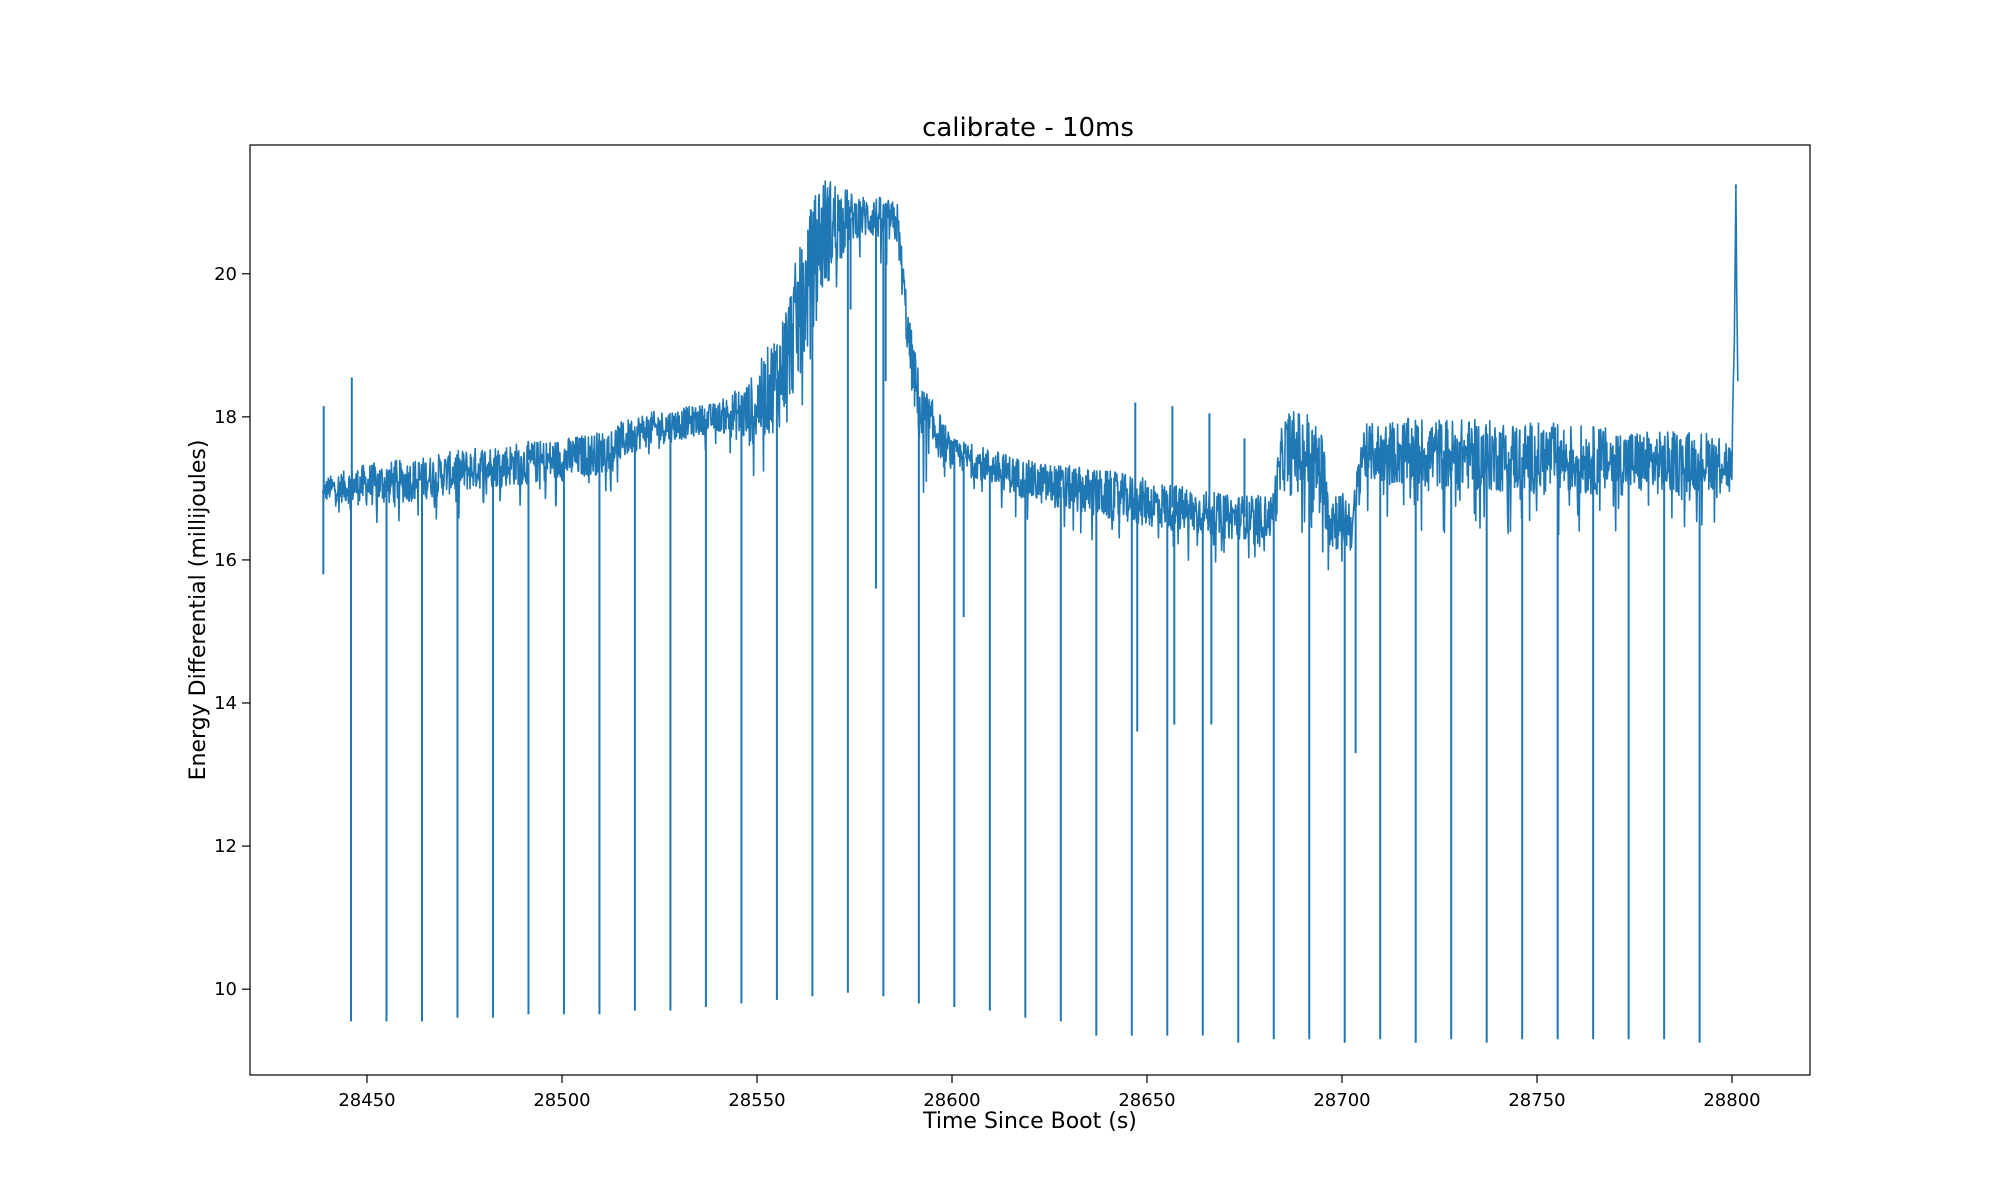  Describe the element at coordinates (756, 1100) in the screenshot. I see `x-tick-label: 28550` at that location.